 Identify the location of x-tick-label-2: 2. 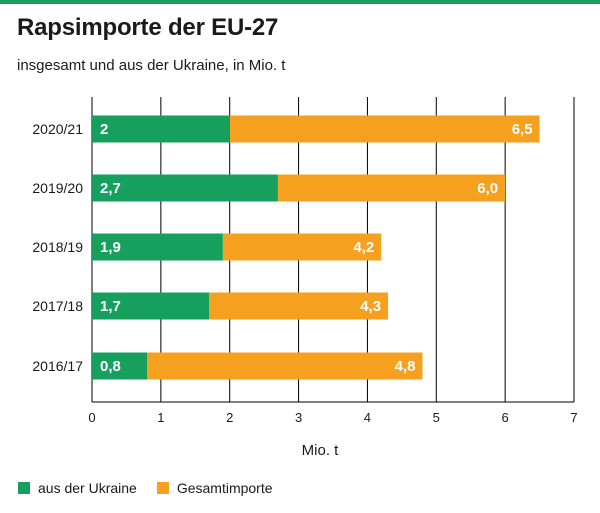
(229, 417).